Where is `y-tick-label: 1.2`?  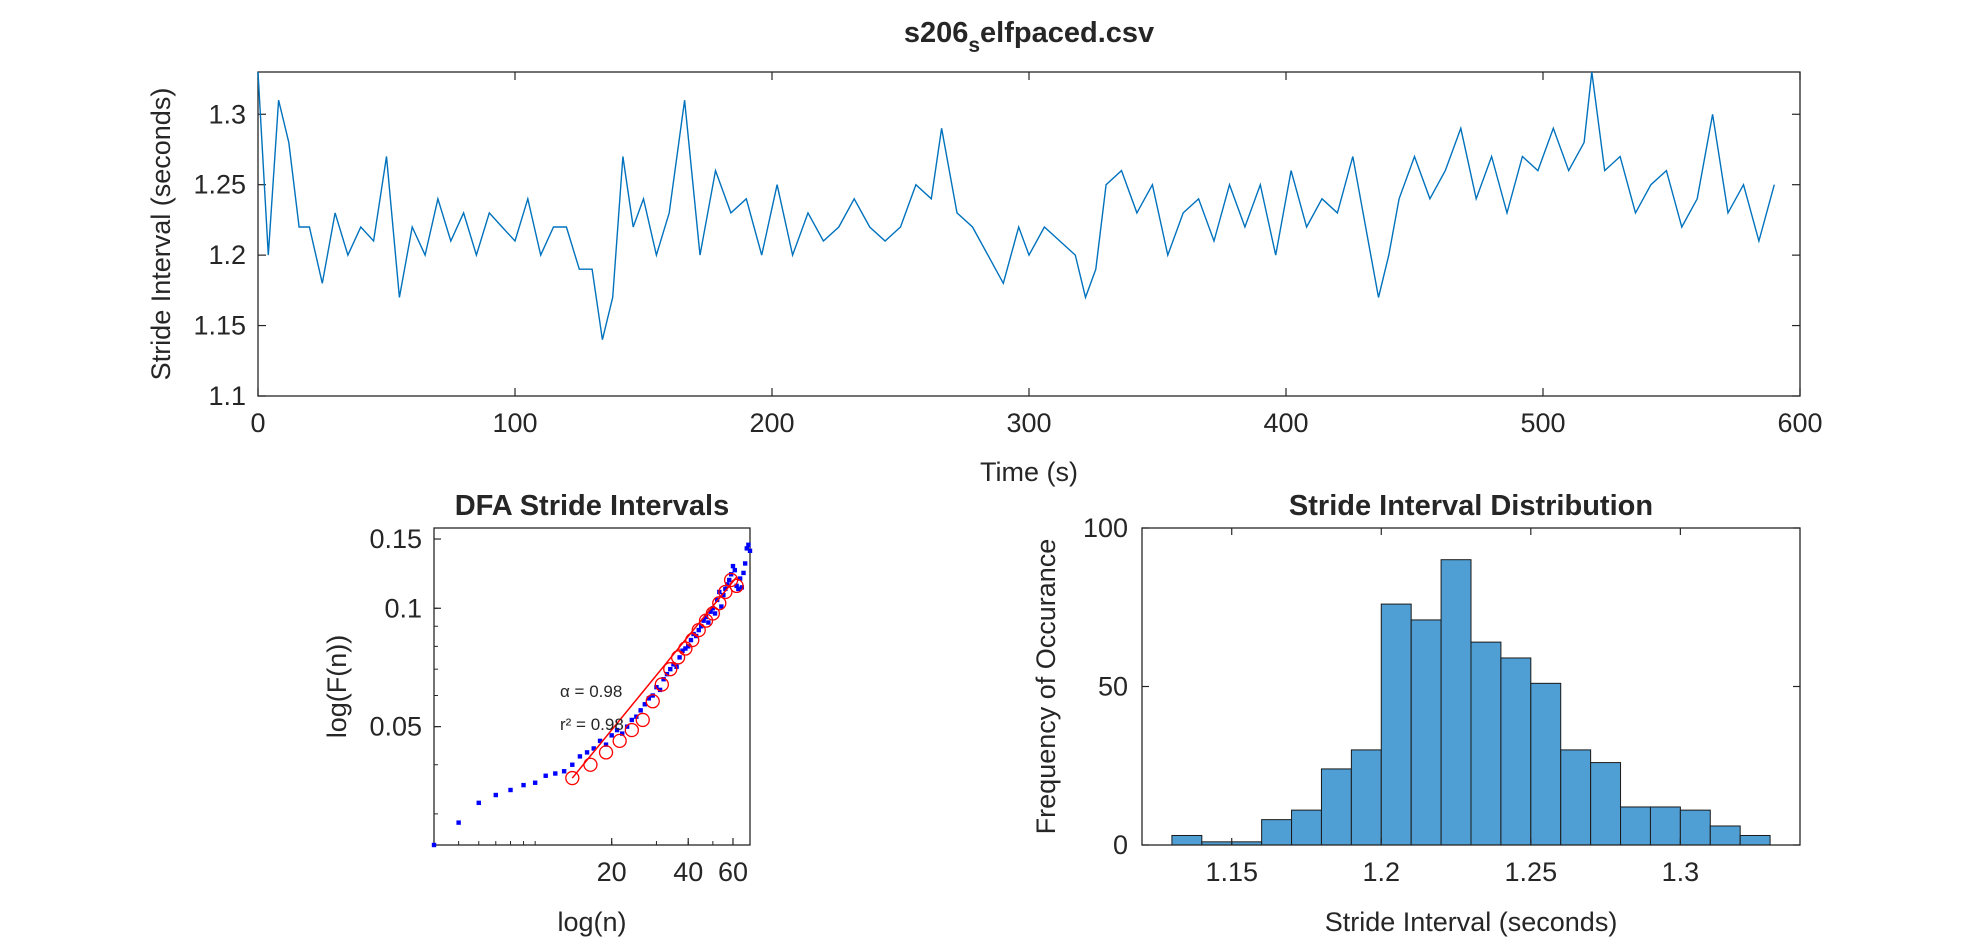 y-tick-label: 1.2 is located at coordinates (227, 255).